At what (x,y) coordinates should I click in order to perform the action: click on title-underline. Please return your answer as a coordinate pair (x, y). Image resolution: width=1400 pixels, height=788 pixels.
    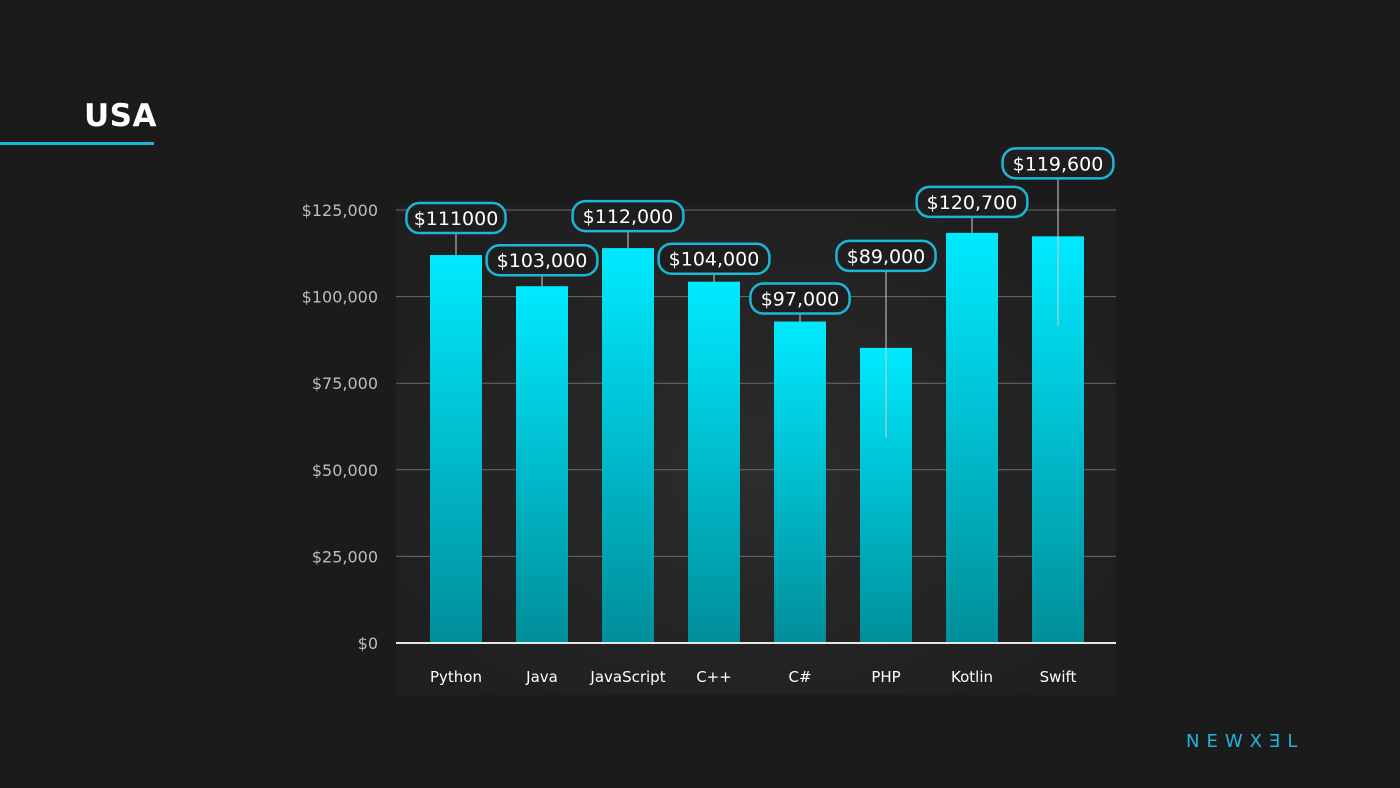
    Looking at the image, I should click on (77, 143).